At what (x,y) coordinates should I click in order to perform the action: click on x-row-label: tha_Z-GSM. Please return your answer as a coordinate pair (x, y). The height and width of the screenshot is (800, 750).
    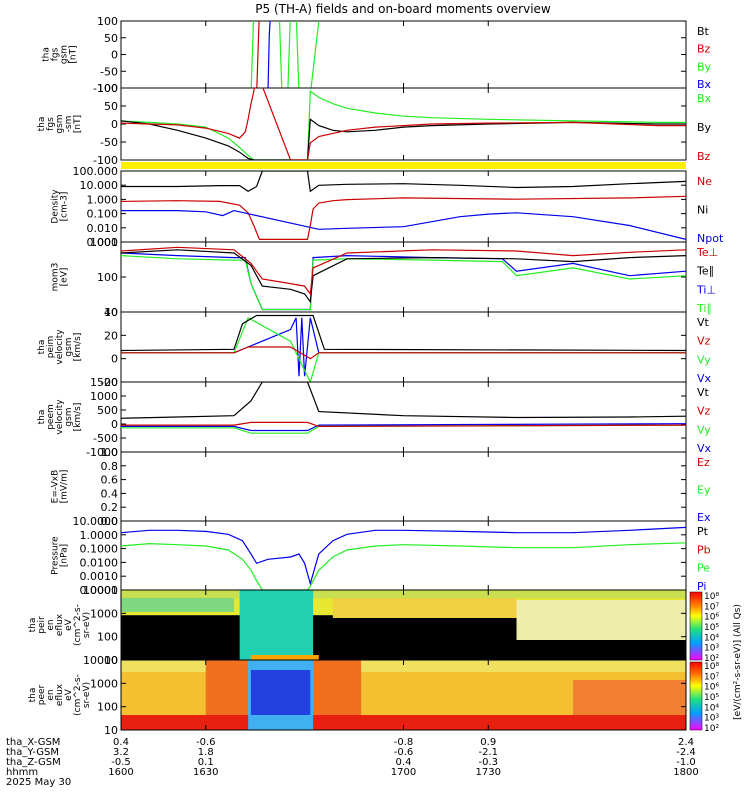
    Looking at the image, I should click on (33, 762).